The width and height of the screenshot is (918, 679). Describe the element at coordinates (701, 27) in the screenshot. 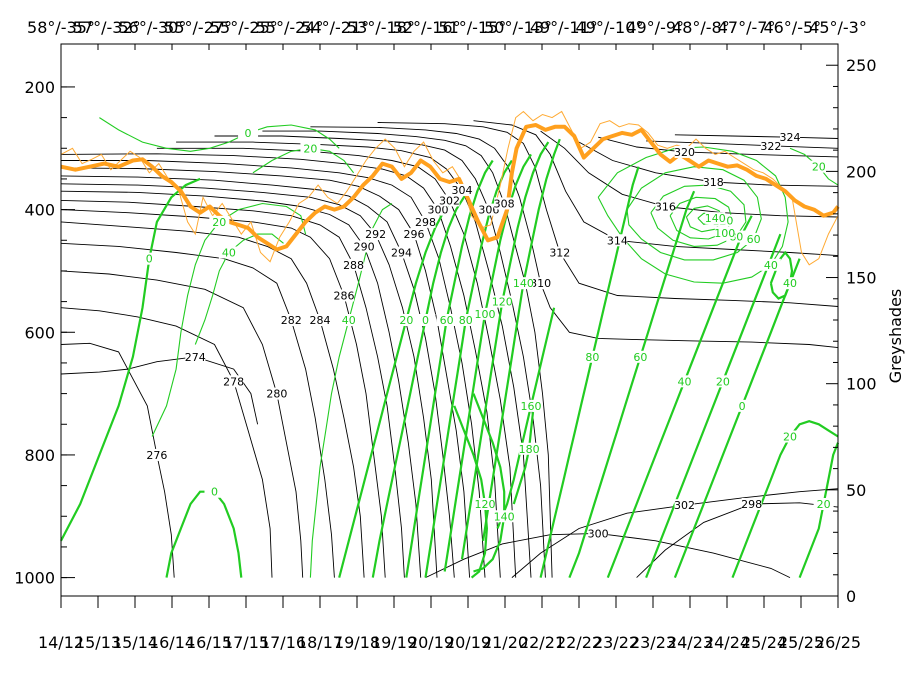

I see `top-location-label: 48°/-8°` at that location.